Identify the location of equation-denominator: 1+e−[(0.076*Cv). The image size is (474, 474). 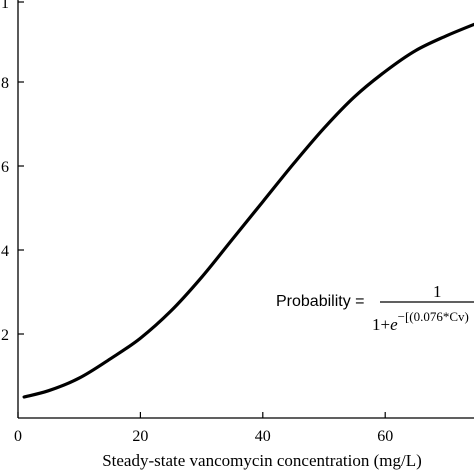
(420, 321).